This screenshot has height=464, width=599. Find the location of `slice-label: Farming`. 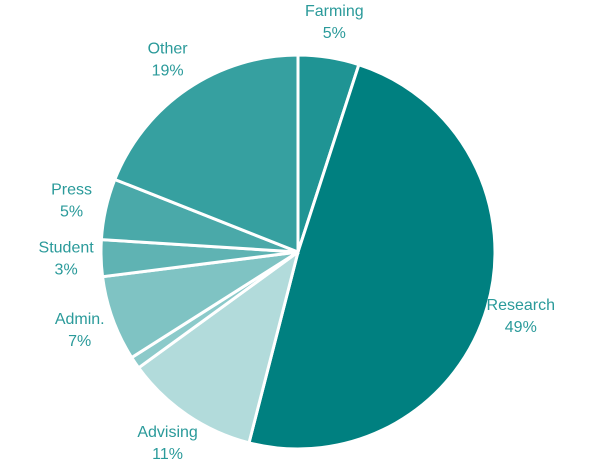

slice-label: Farming is located at coordinates (334, 11).